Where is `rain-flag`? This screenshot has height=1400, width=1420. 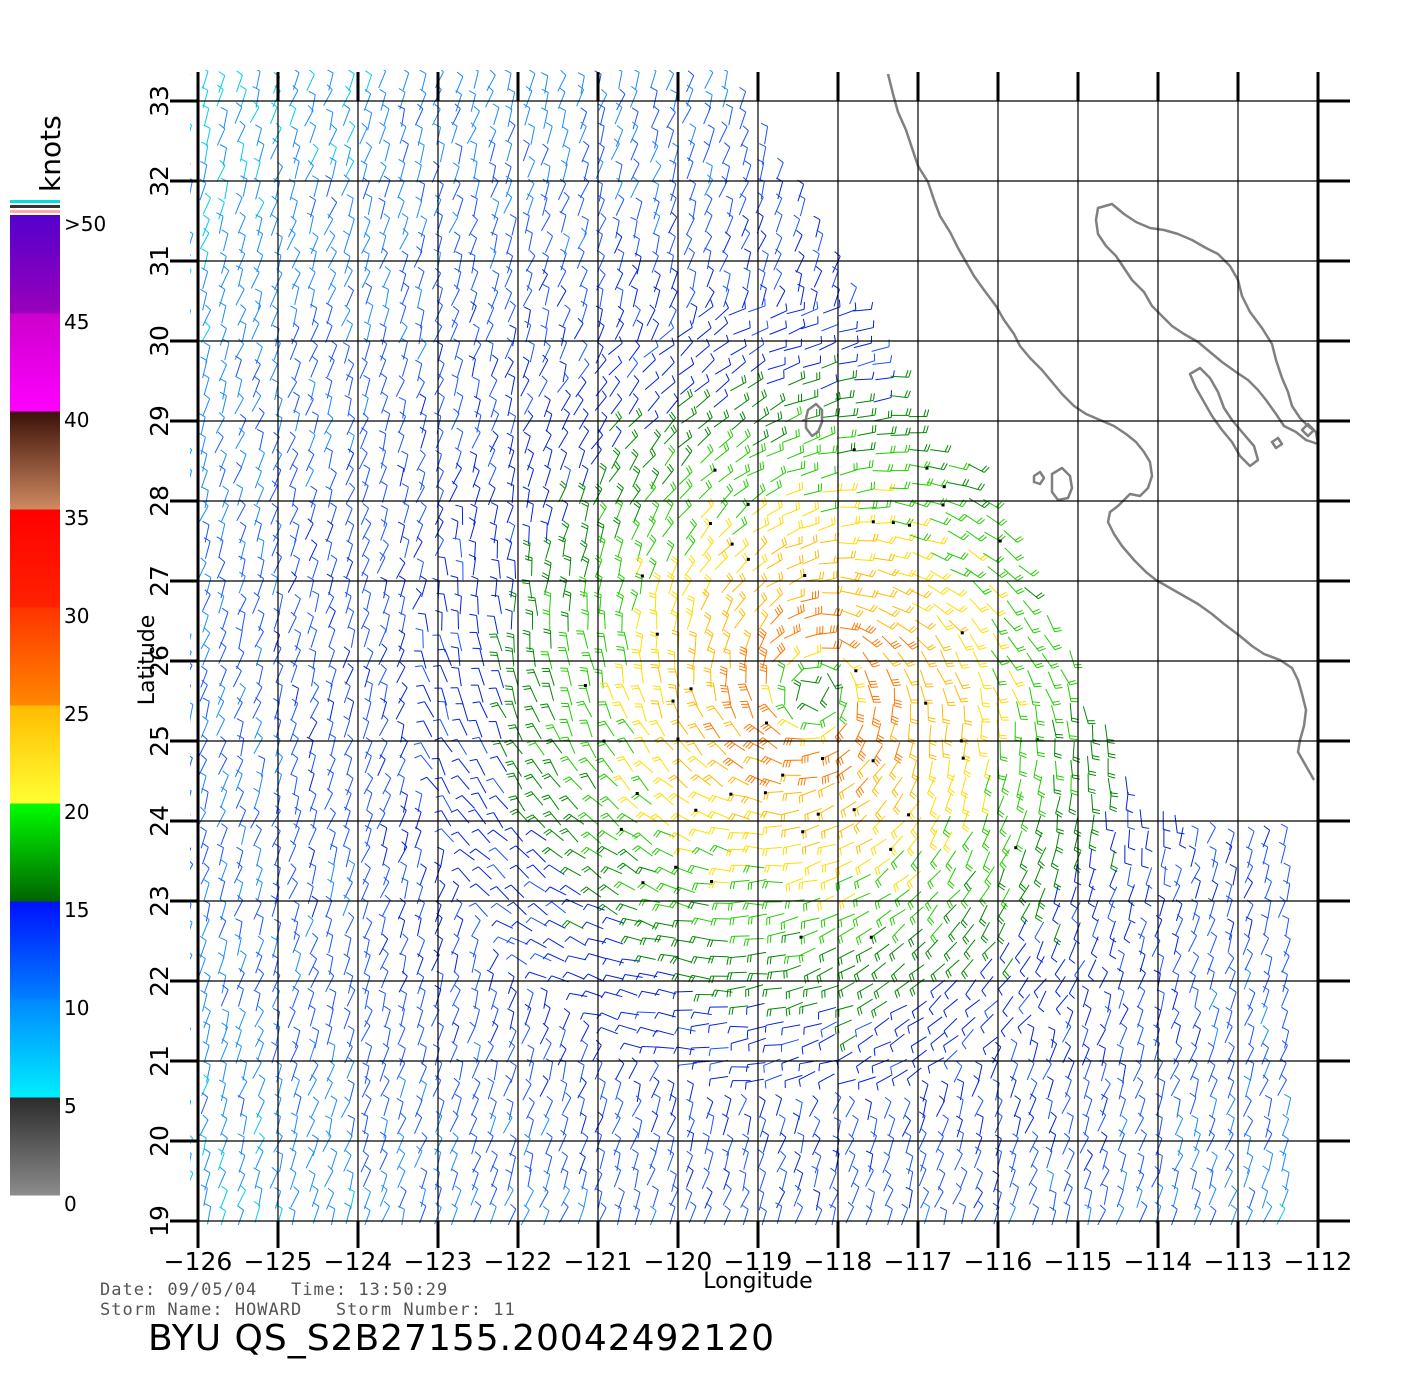 rain-flag is located at coordinates (712, 882).